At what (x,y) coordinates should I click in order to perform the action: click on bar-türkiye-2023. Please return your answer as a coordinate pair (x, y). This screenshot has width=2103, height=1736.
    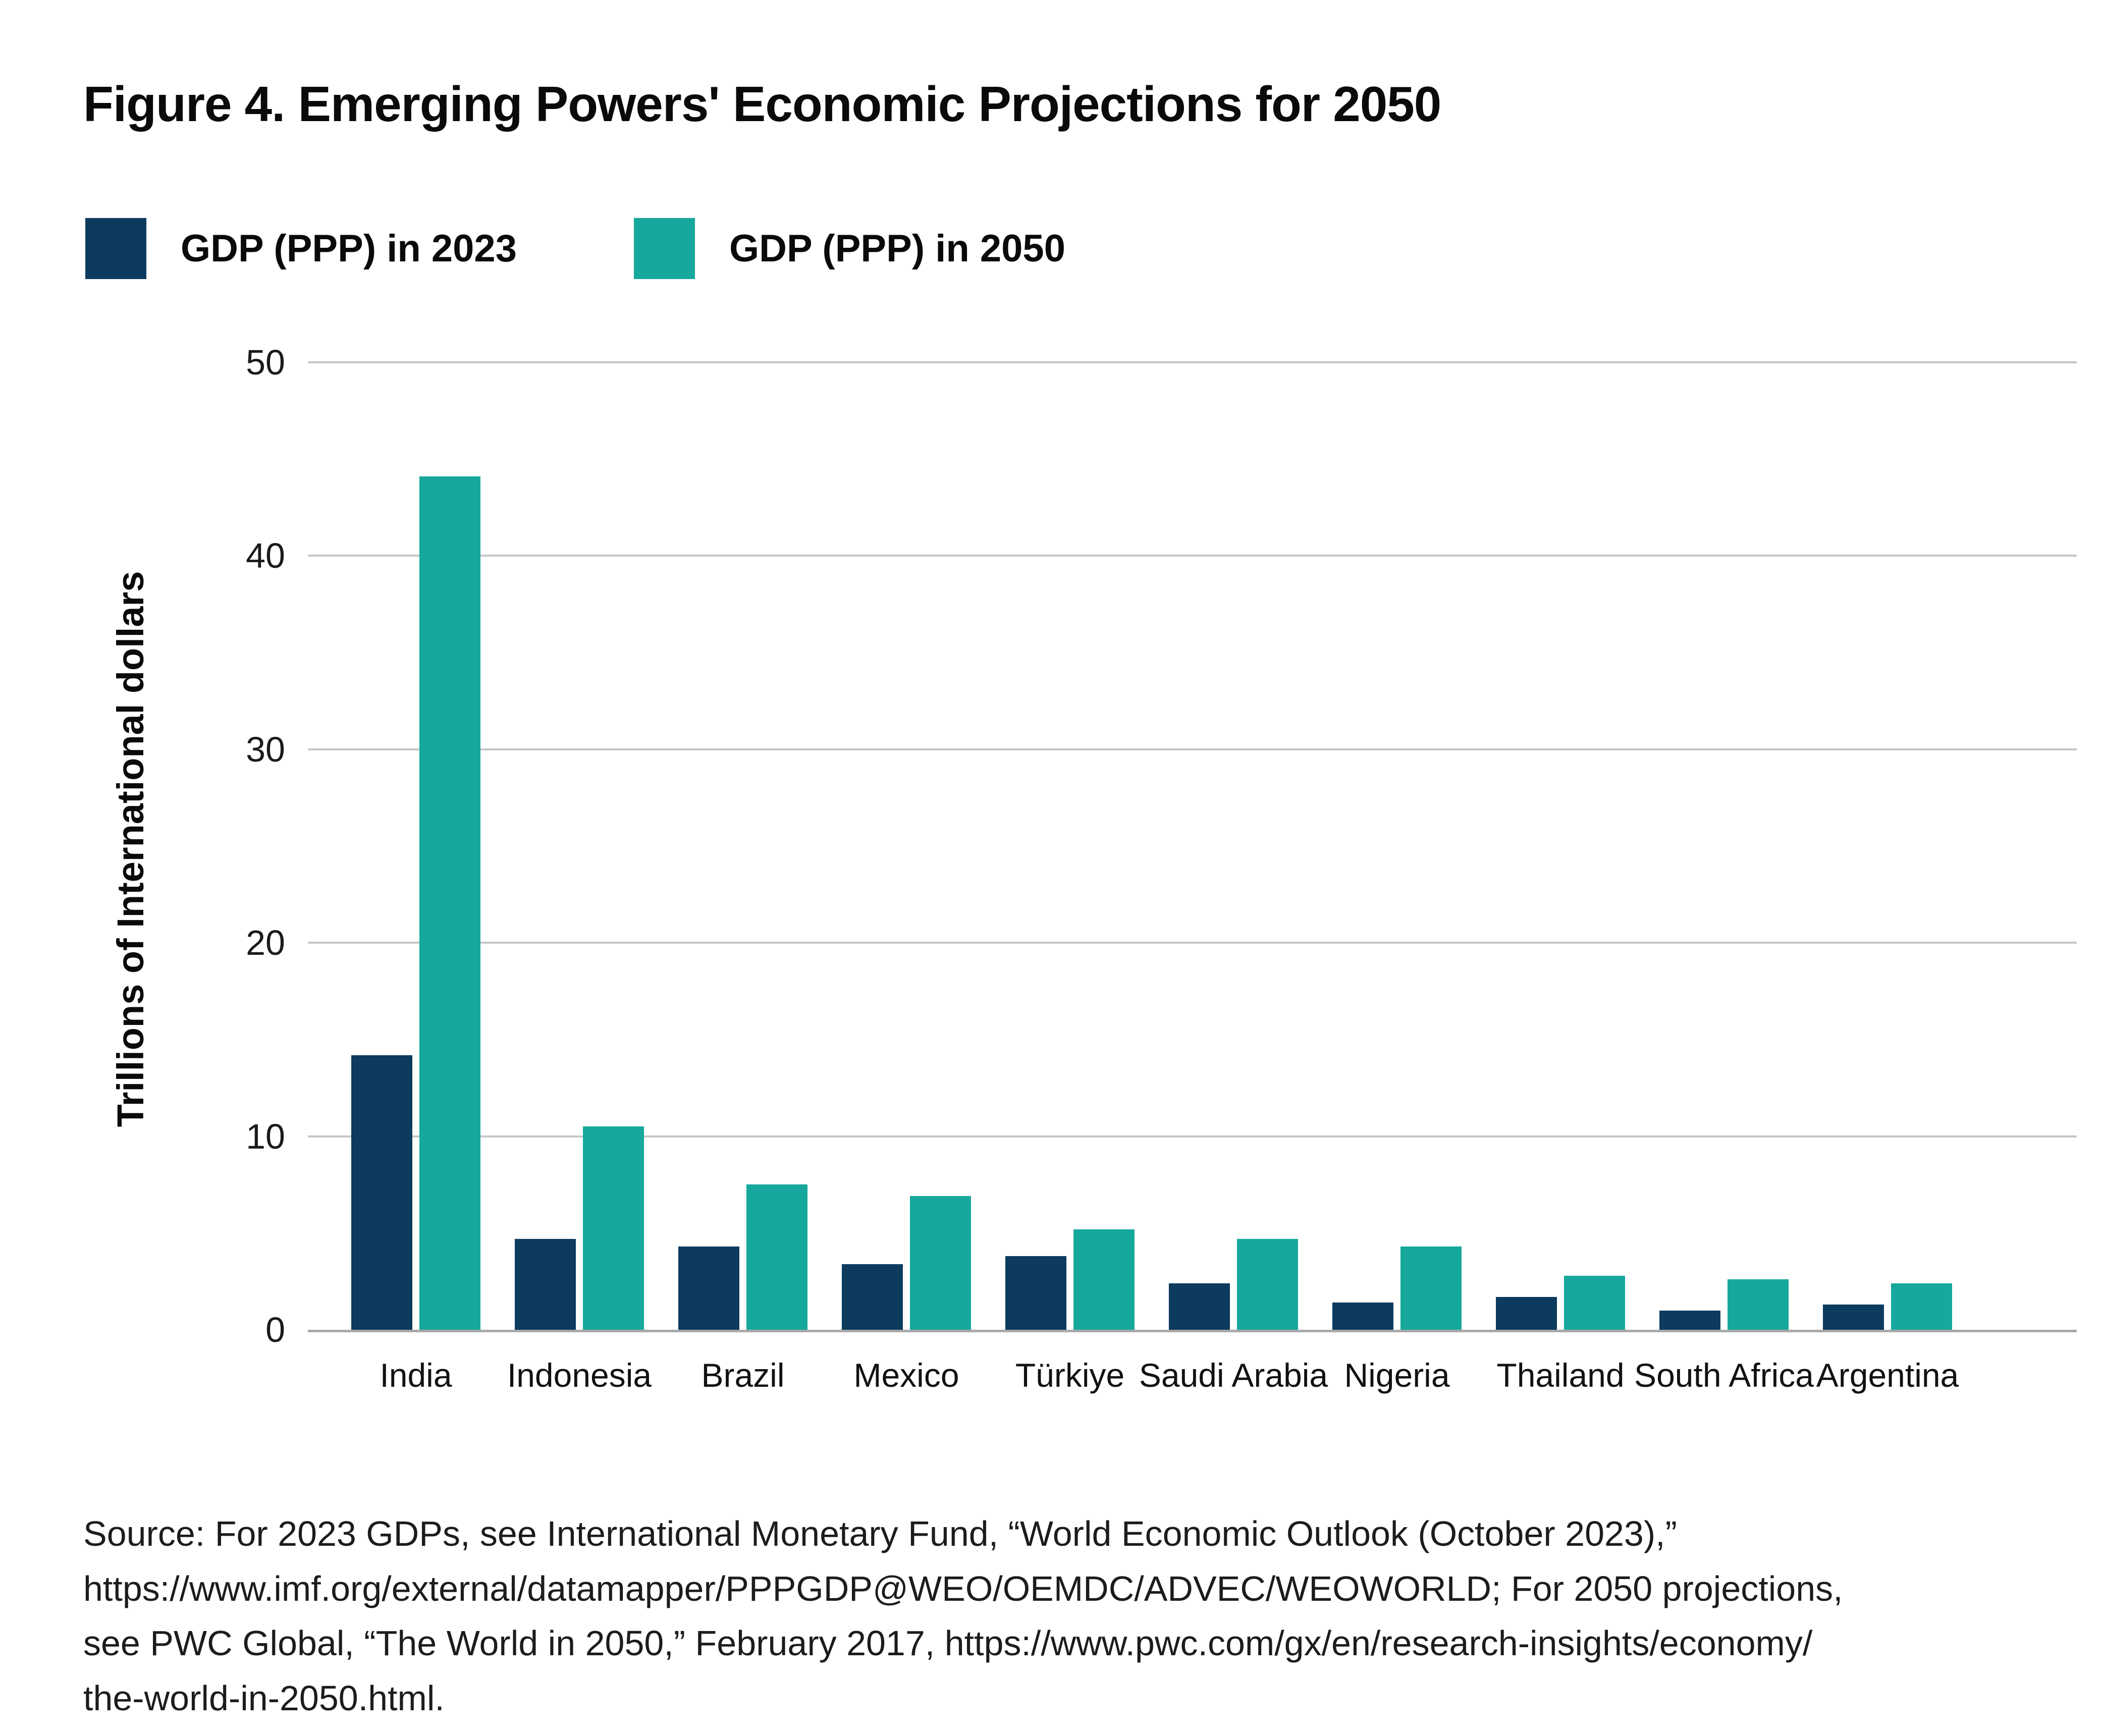
    Looking at the image, I should click on (1035, 1293).